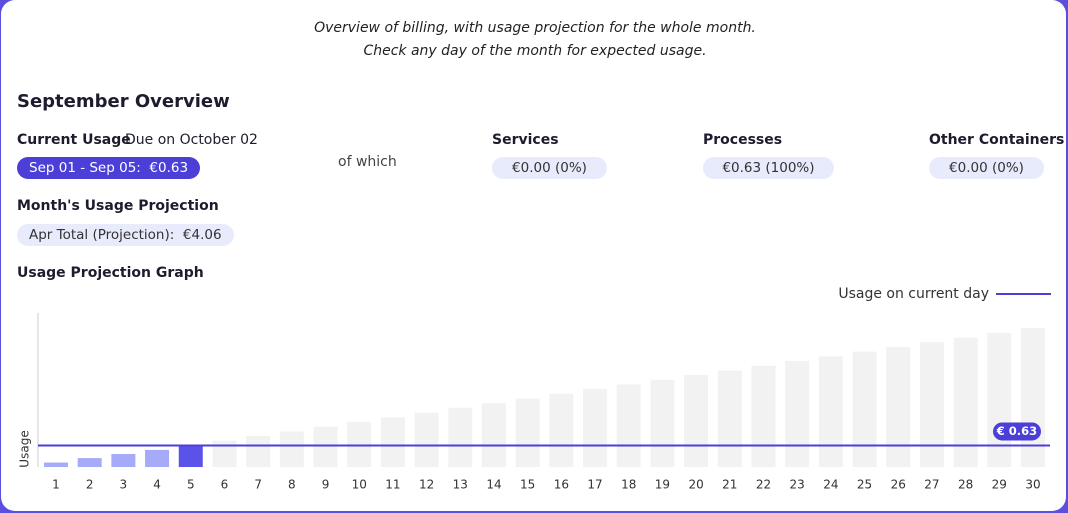  I want to click on x-tick-label: 20, so click(695, 485).